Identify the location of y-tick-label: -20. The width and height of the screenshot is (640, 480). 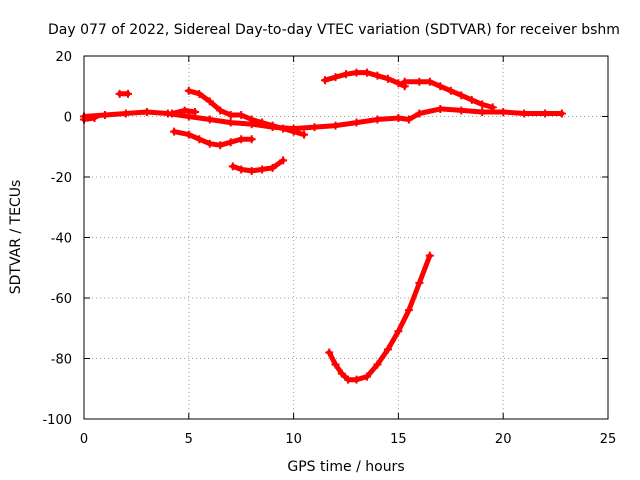
(61, 178).